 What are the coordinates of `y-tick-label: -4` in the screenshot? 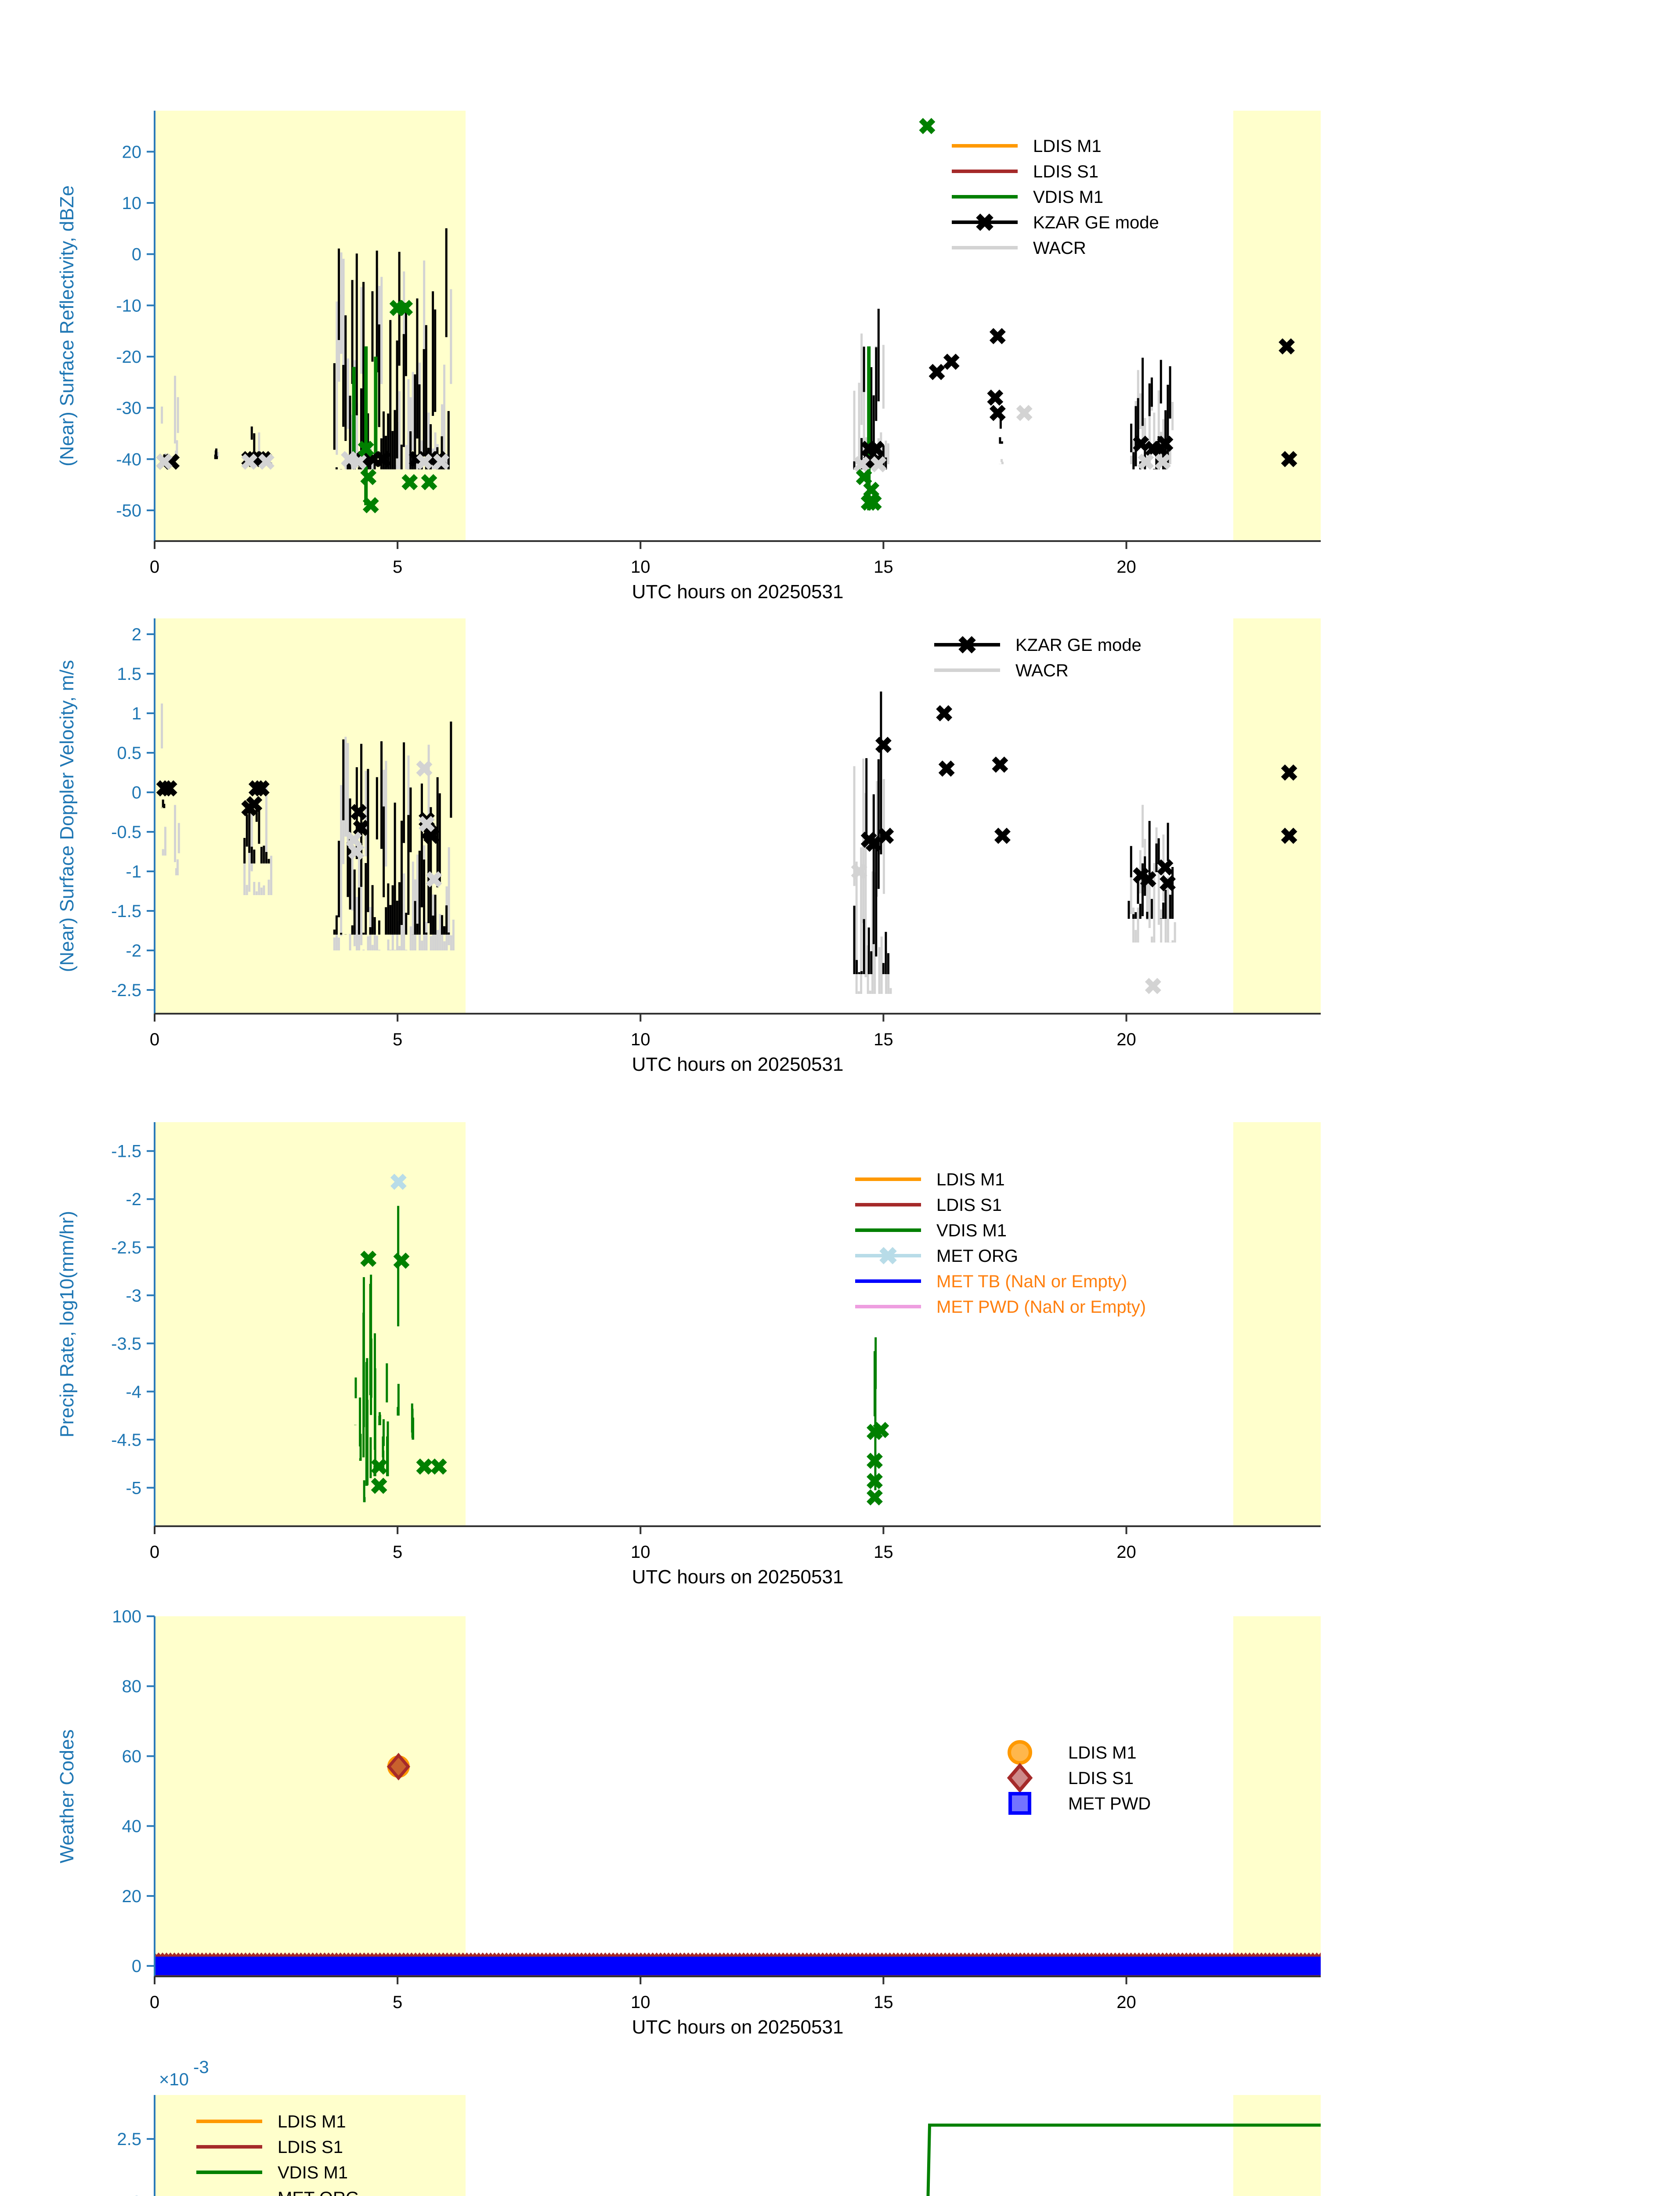 It's located at (133, 1391).